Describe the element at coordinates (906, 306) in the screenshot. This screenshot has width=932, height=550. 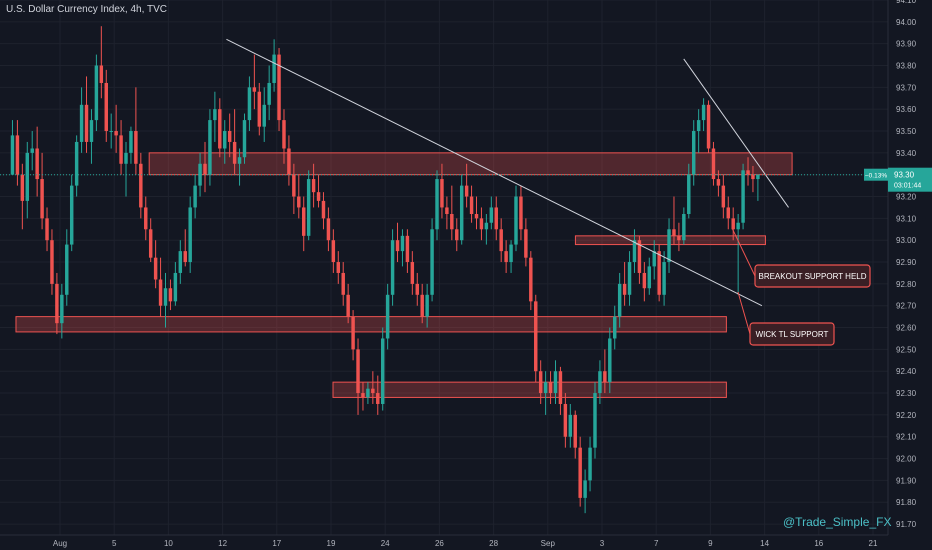
I see `y-tick-label: 92.70` at that location.